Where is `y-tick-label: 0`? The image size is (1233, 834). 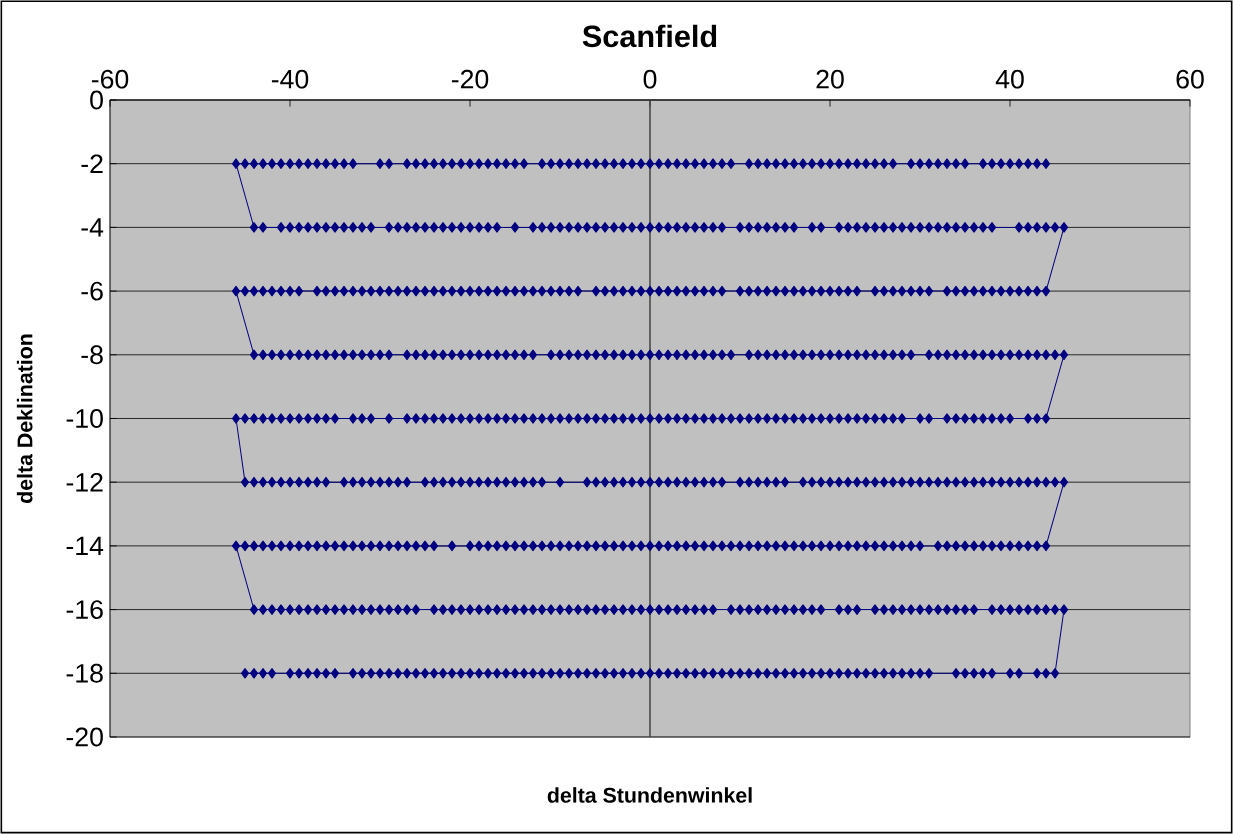
y-tick-label: 0 is located at coordinates (96, 100).